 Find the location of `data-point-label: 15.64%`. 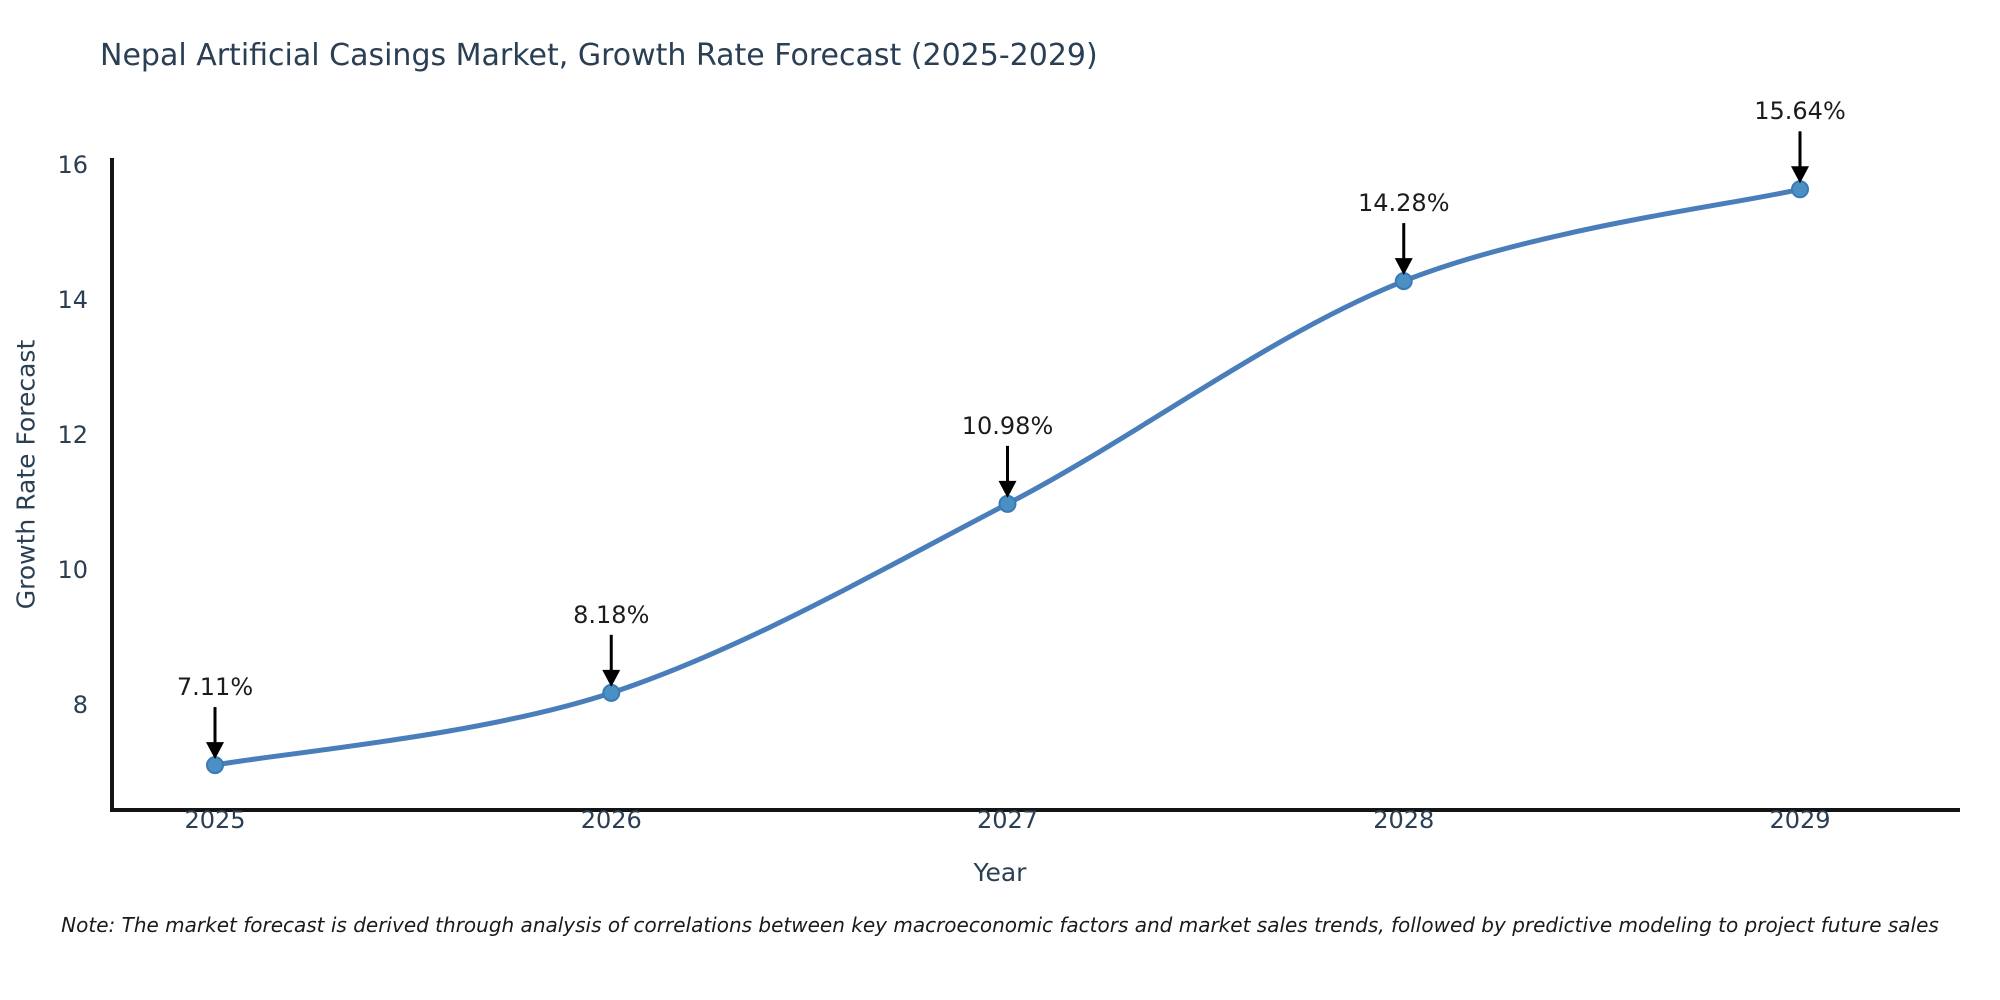

data-point-label: 15.64% is located at coordinates (1800, 111).